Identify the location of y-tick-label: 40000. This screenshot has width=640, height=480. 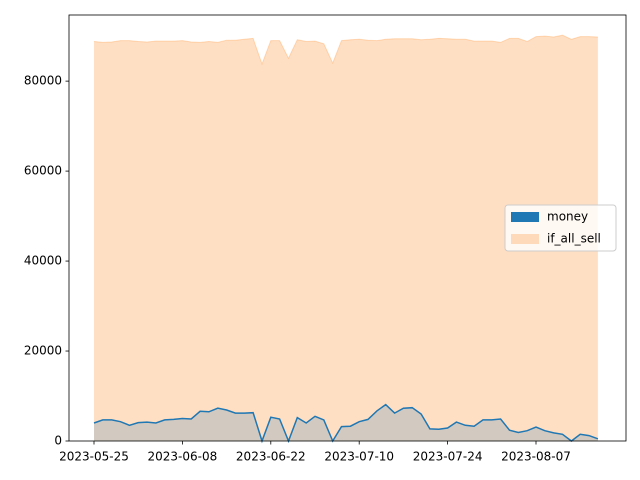
(43, 261).